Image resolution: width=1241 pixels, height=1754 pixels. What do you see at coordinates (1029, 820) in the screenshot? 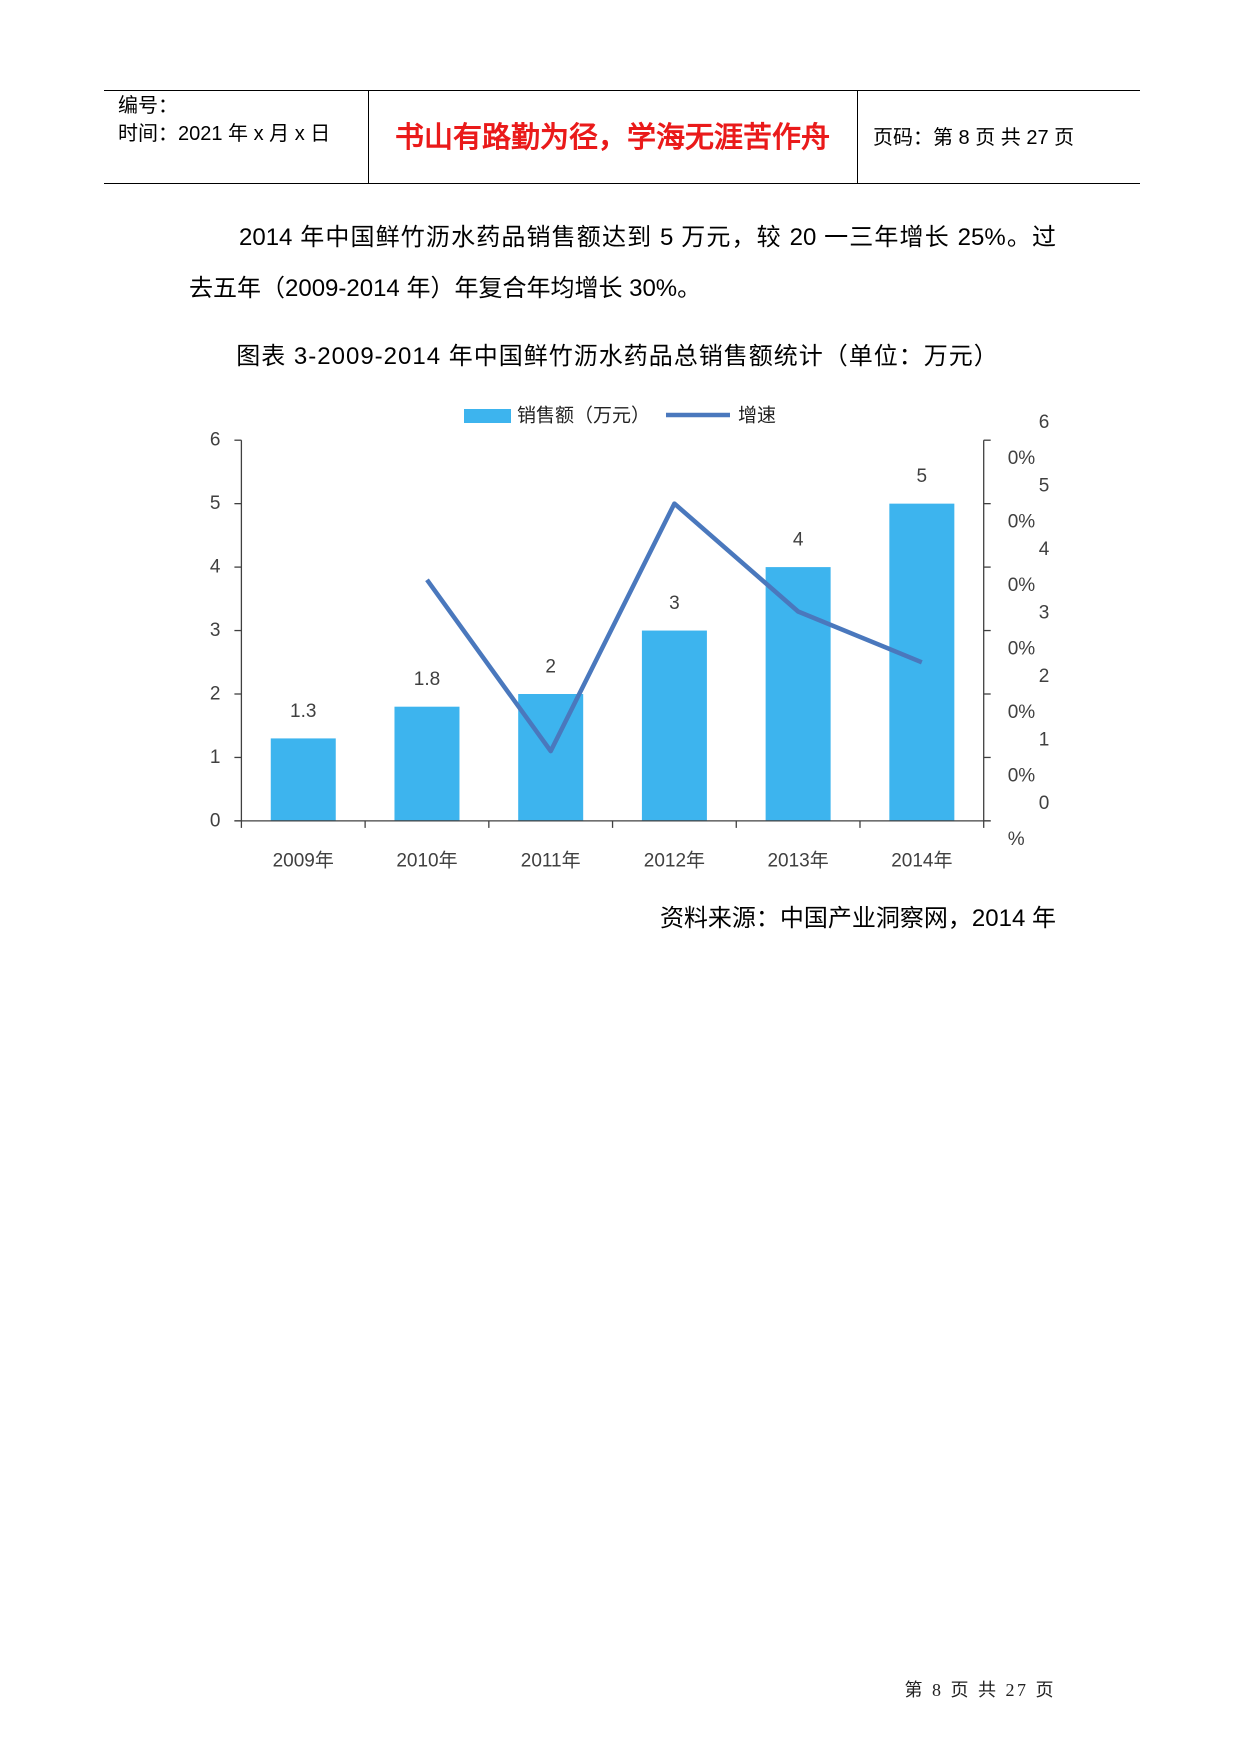
I see `right-axis-tick-label: 0%` at bounding box center [1029, 820].